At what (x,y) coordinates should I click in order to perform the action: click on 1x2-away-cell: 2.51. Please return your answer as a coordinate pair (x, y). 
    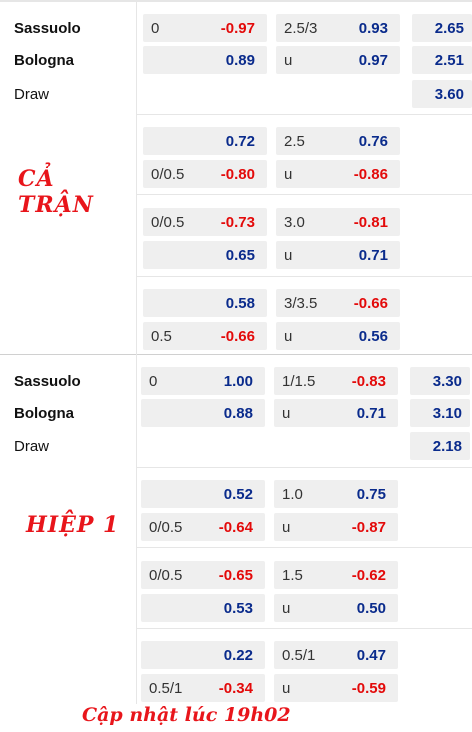
    Looking at the image, I should click on (442, 60).